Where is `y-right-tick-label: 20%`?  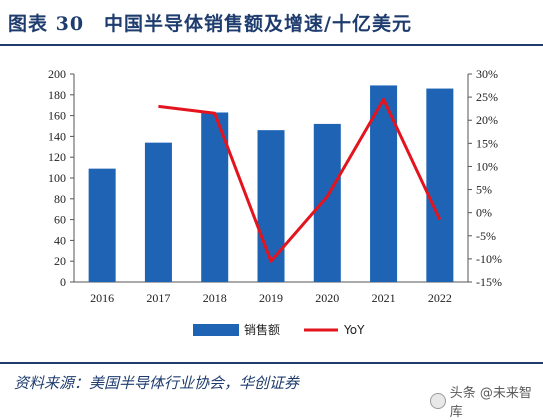
y-right-tick-label: 20% is located at coordinates (487, 120).